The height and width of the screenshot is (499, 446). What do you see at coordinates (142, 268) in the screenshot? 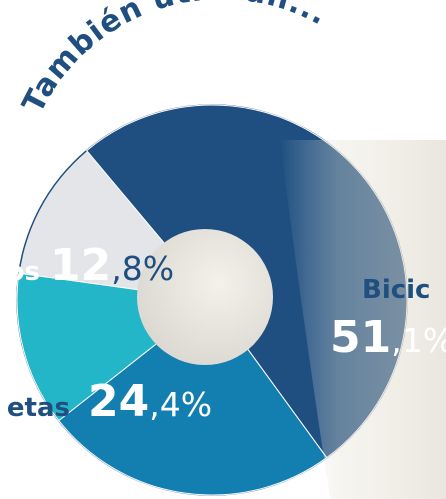
I see `value-label-dec: ,8%` at bounding box center [142, 268].